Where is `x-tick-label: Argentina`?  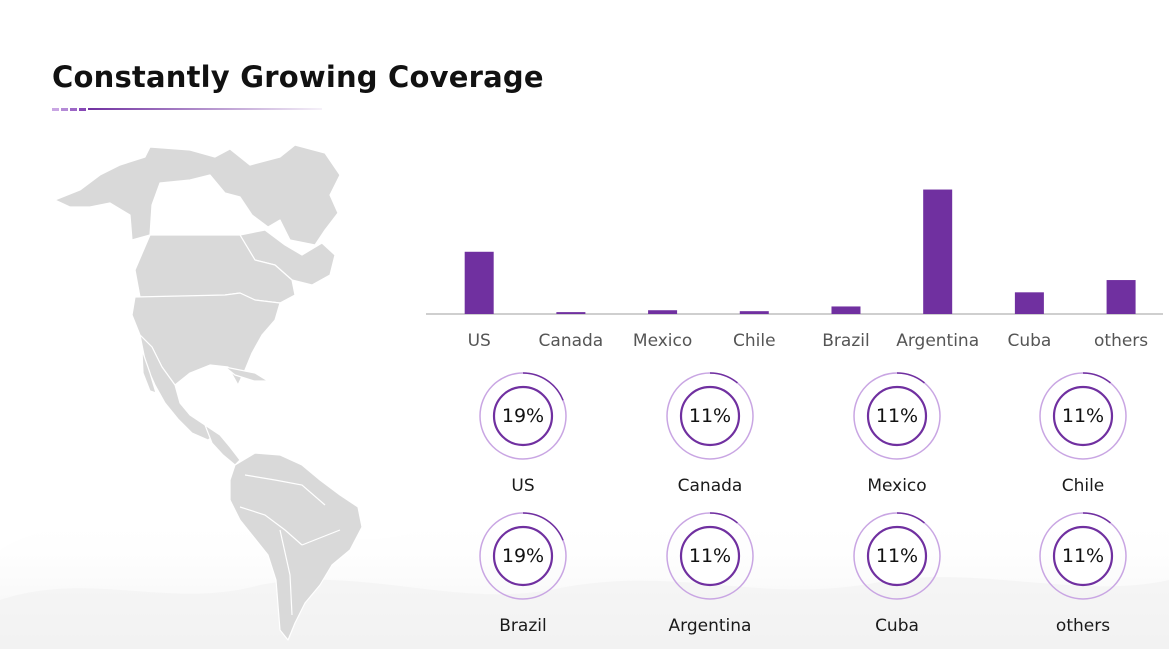 x-tick-label: Argentina is located at coordinates (937, 341).